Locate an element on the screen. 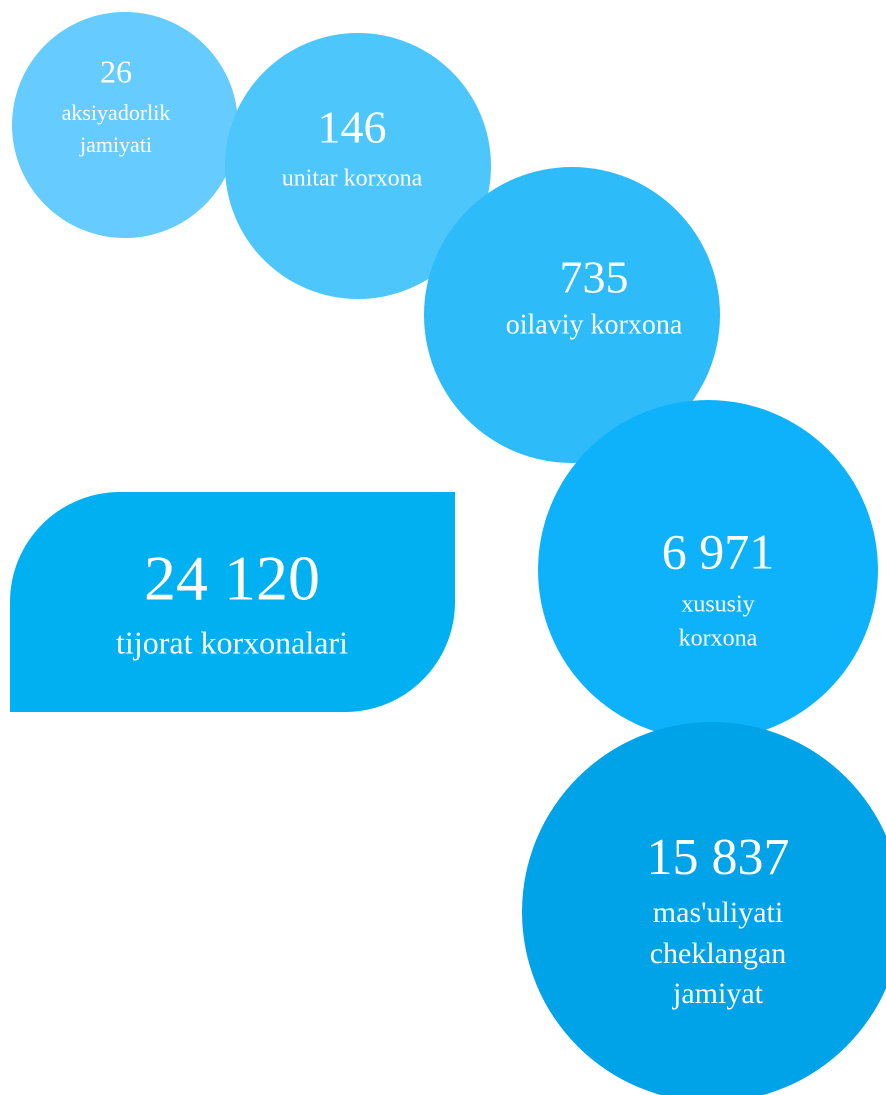 This screenshot has height=1095, width=886. bubble-value: 735 is located at coordinates (594, 277).